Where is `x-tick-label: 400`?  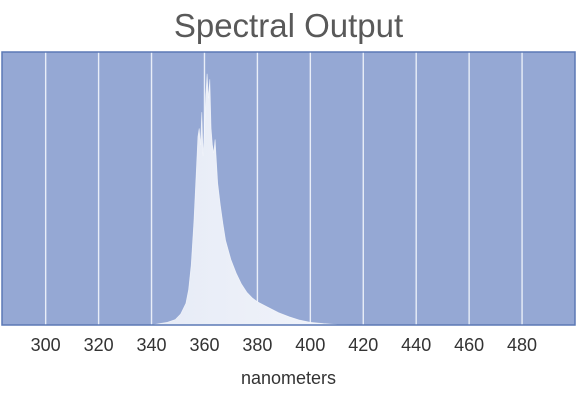
x-tick-label: 400 is located at coordinates (310, 345).